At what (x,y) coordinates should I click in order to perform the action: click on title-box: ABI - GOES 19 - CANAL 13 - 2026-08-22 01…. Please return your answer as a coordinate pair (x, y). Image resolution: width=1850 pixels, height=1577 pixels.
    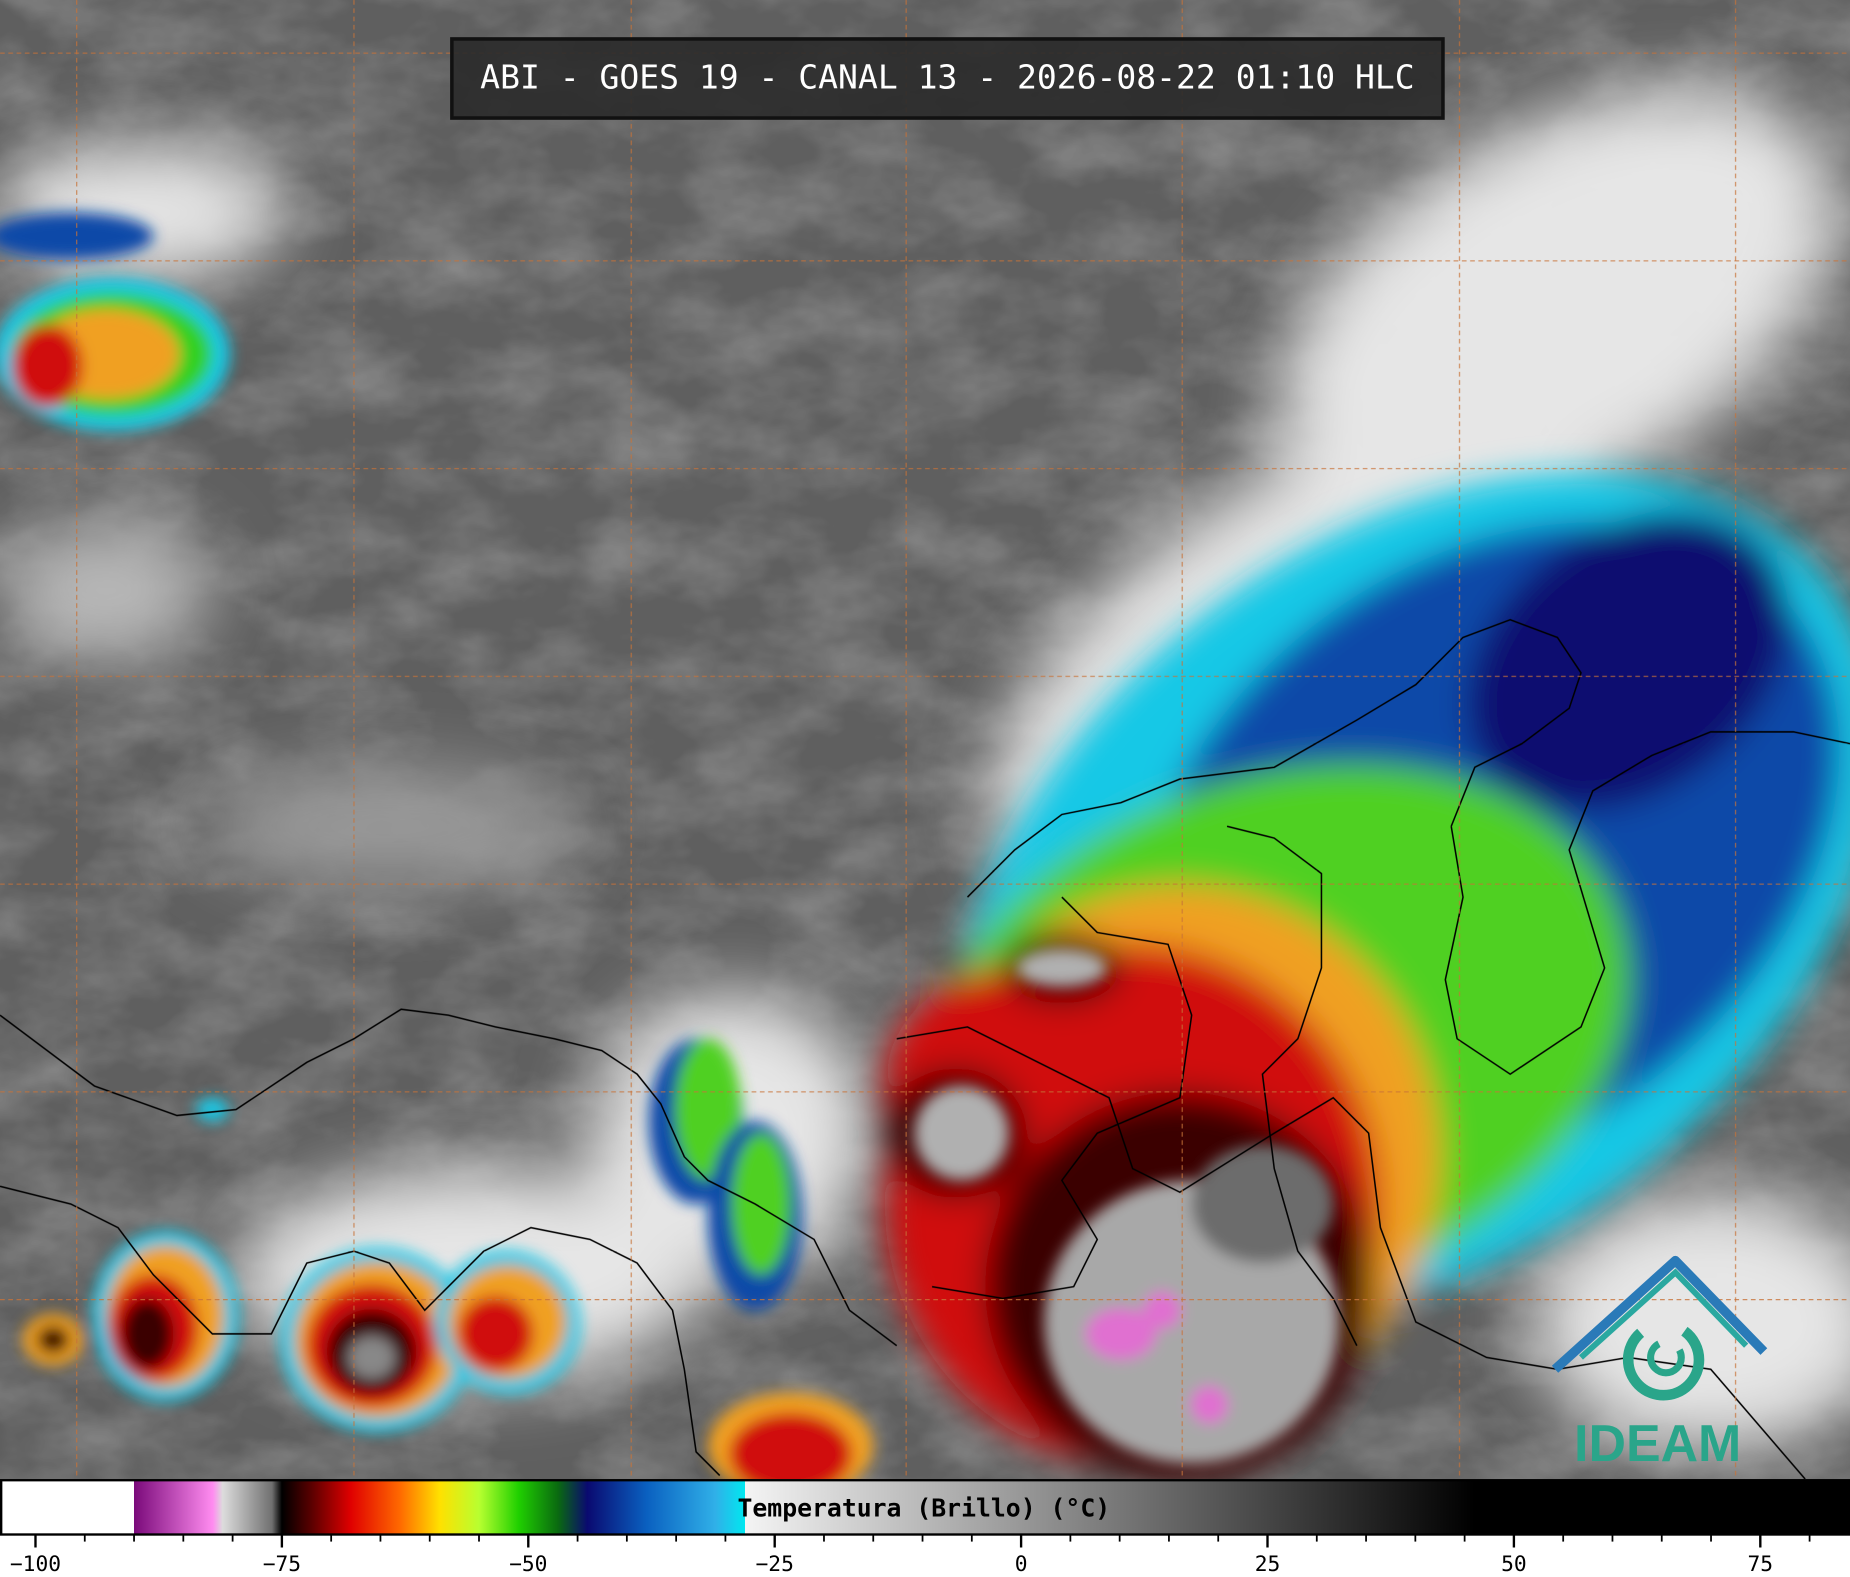
    Looking at the image, I should click on (947, 78).